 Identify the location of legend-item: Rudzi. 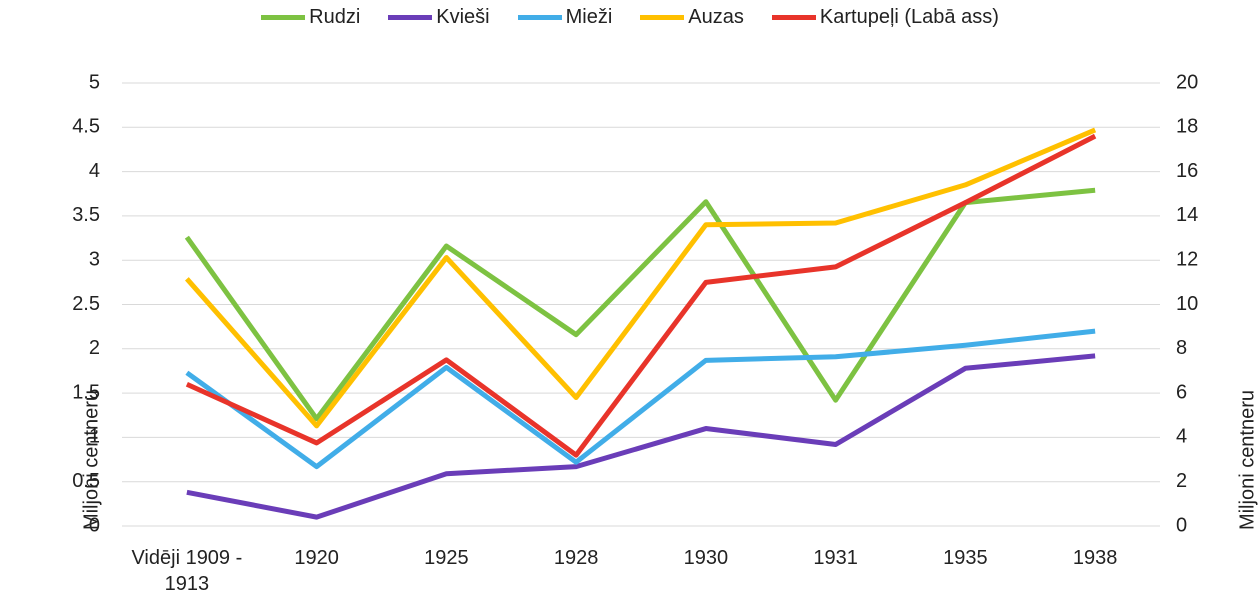
(310, 17).